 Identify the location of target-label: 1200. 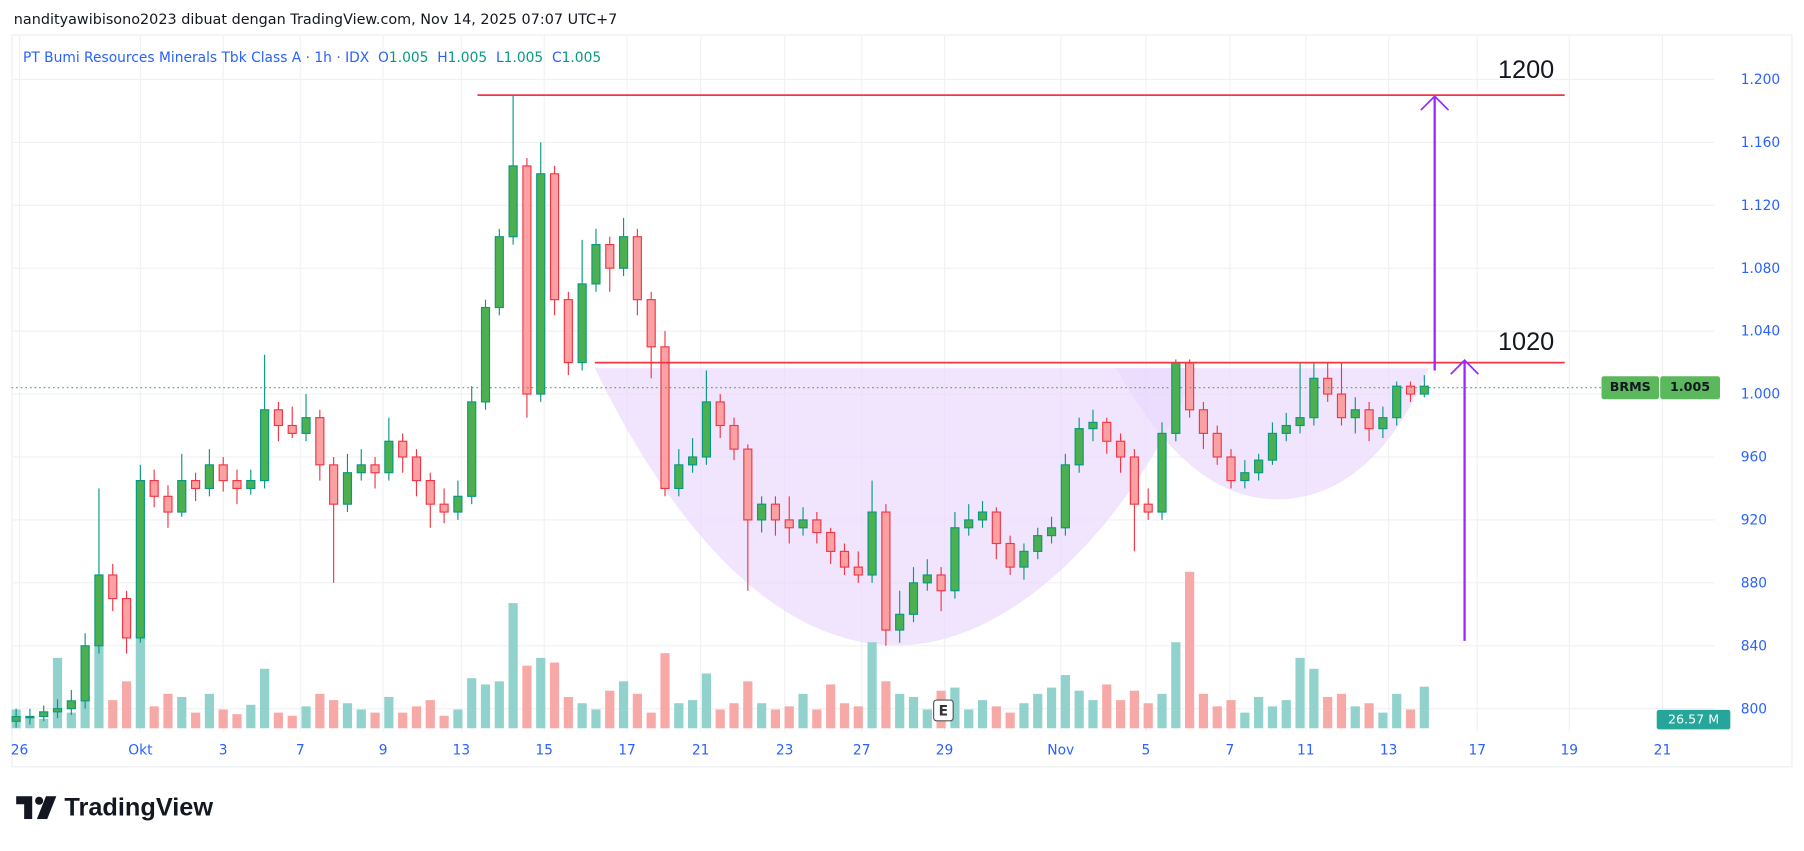
(1526, 69).